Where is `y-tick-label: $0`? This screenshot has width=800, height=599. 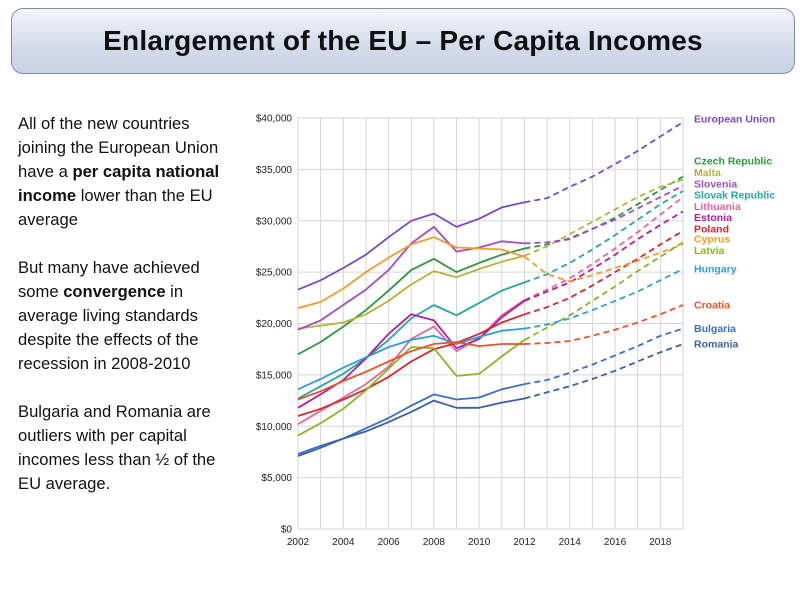 y-tick-label: $0 is located at coordinates (287, 530).